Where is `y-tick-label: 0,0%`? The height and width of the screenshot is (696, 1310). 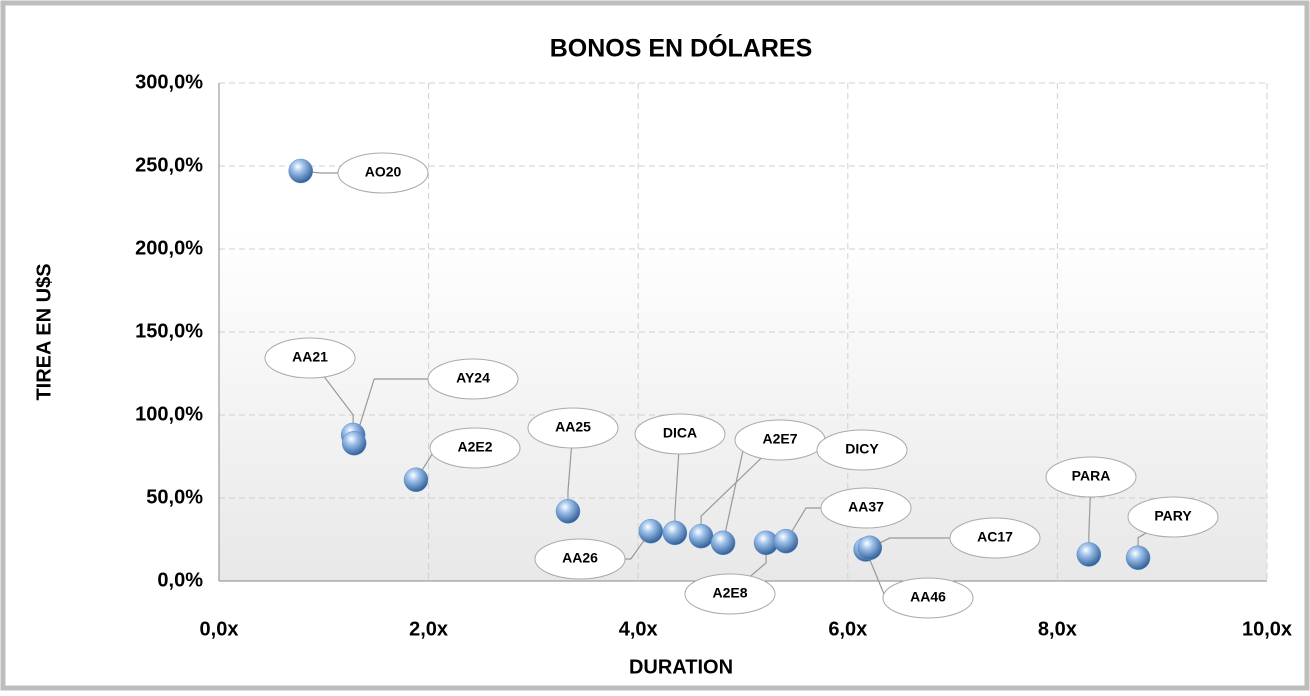 y-tick-label: 0,0% is located at coordinates (180, 580).